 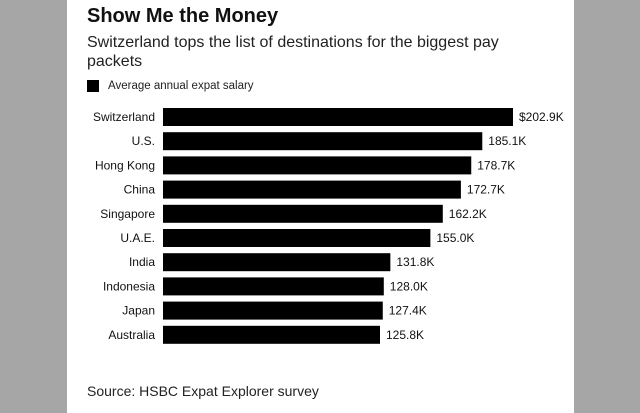 I want to click on source-note: Source: HSBC Expat Explorer survey, so click(x=203, y=391).